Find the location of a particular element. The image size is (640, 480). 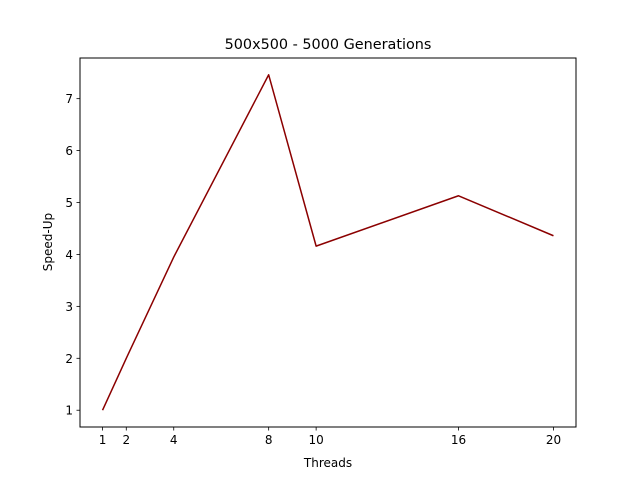

chart-title: 500x500 - 5000 Generations is located at coordinates (328, 45).